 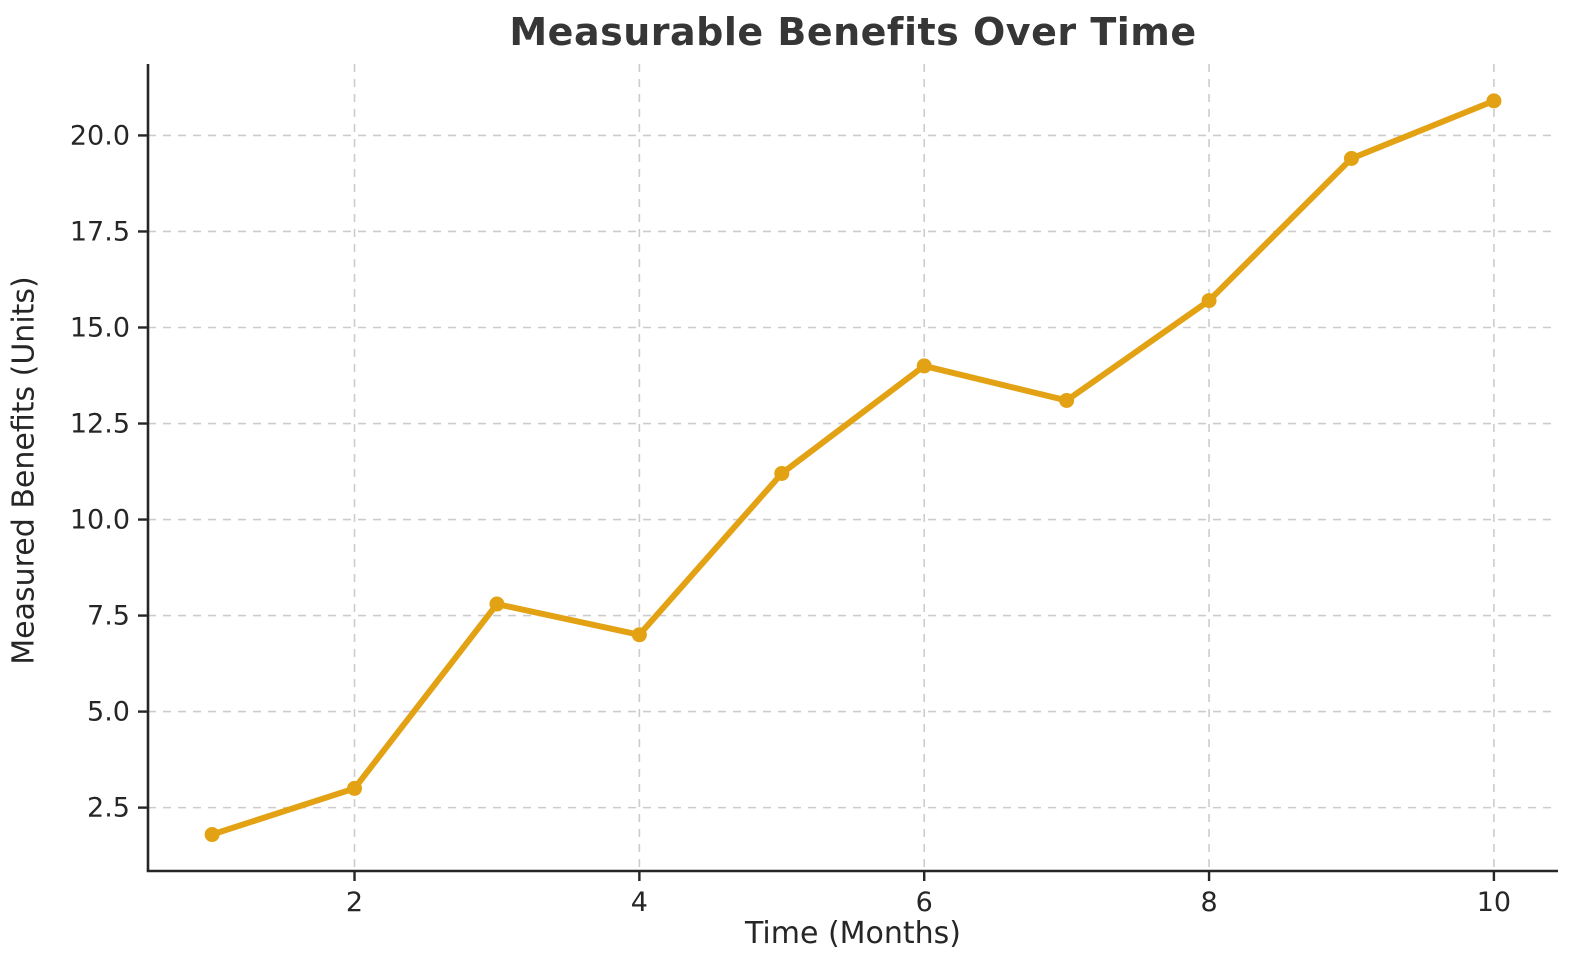 I want to click on x-tick-label: 2, so click(x=354, y=902).